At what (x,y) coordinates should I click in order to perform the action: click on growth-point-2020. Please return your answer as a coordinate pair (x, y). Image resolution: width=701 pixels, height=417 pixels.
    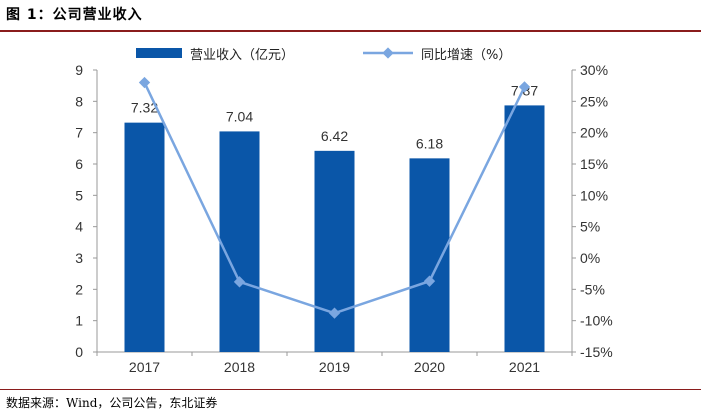
    Looking at the image, I should click on (429, 281).